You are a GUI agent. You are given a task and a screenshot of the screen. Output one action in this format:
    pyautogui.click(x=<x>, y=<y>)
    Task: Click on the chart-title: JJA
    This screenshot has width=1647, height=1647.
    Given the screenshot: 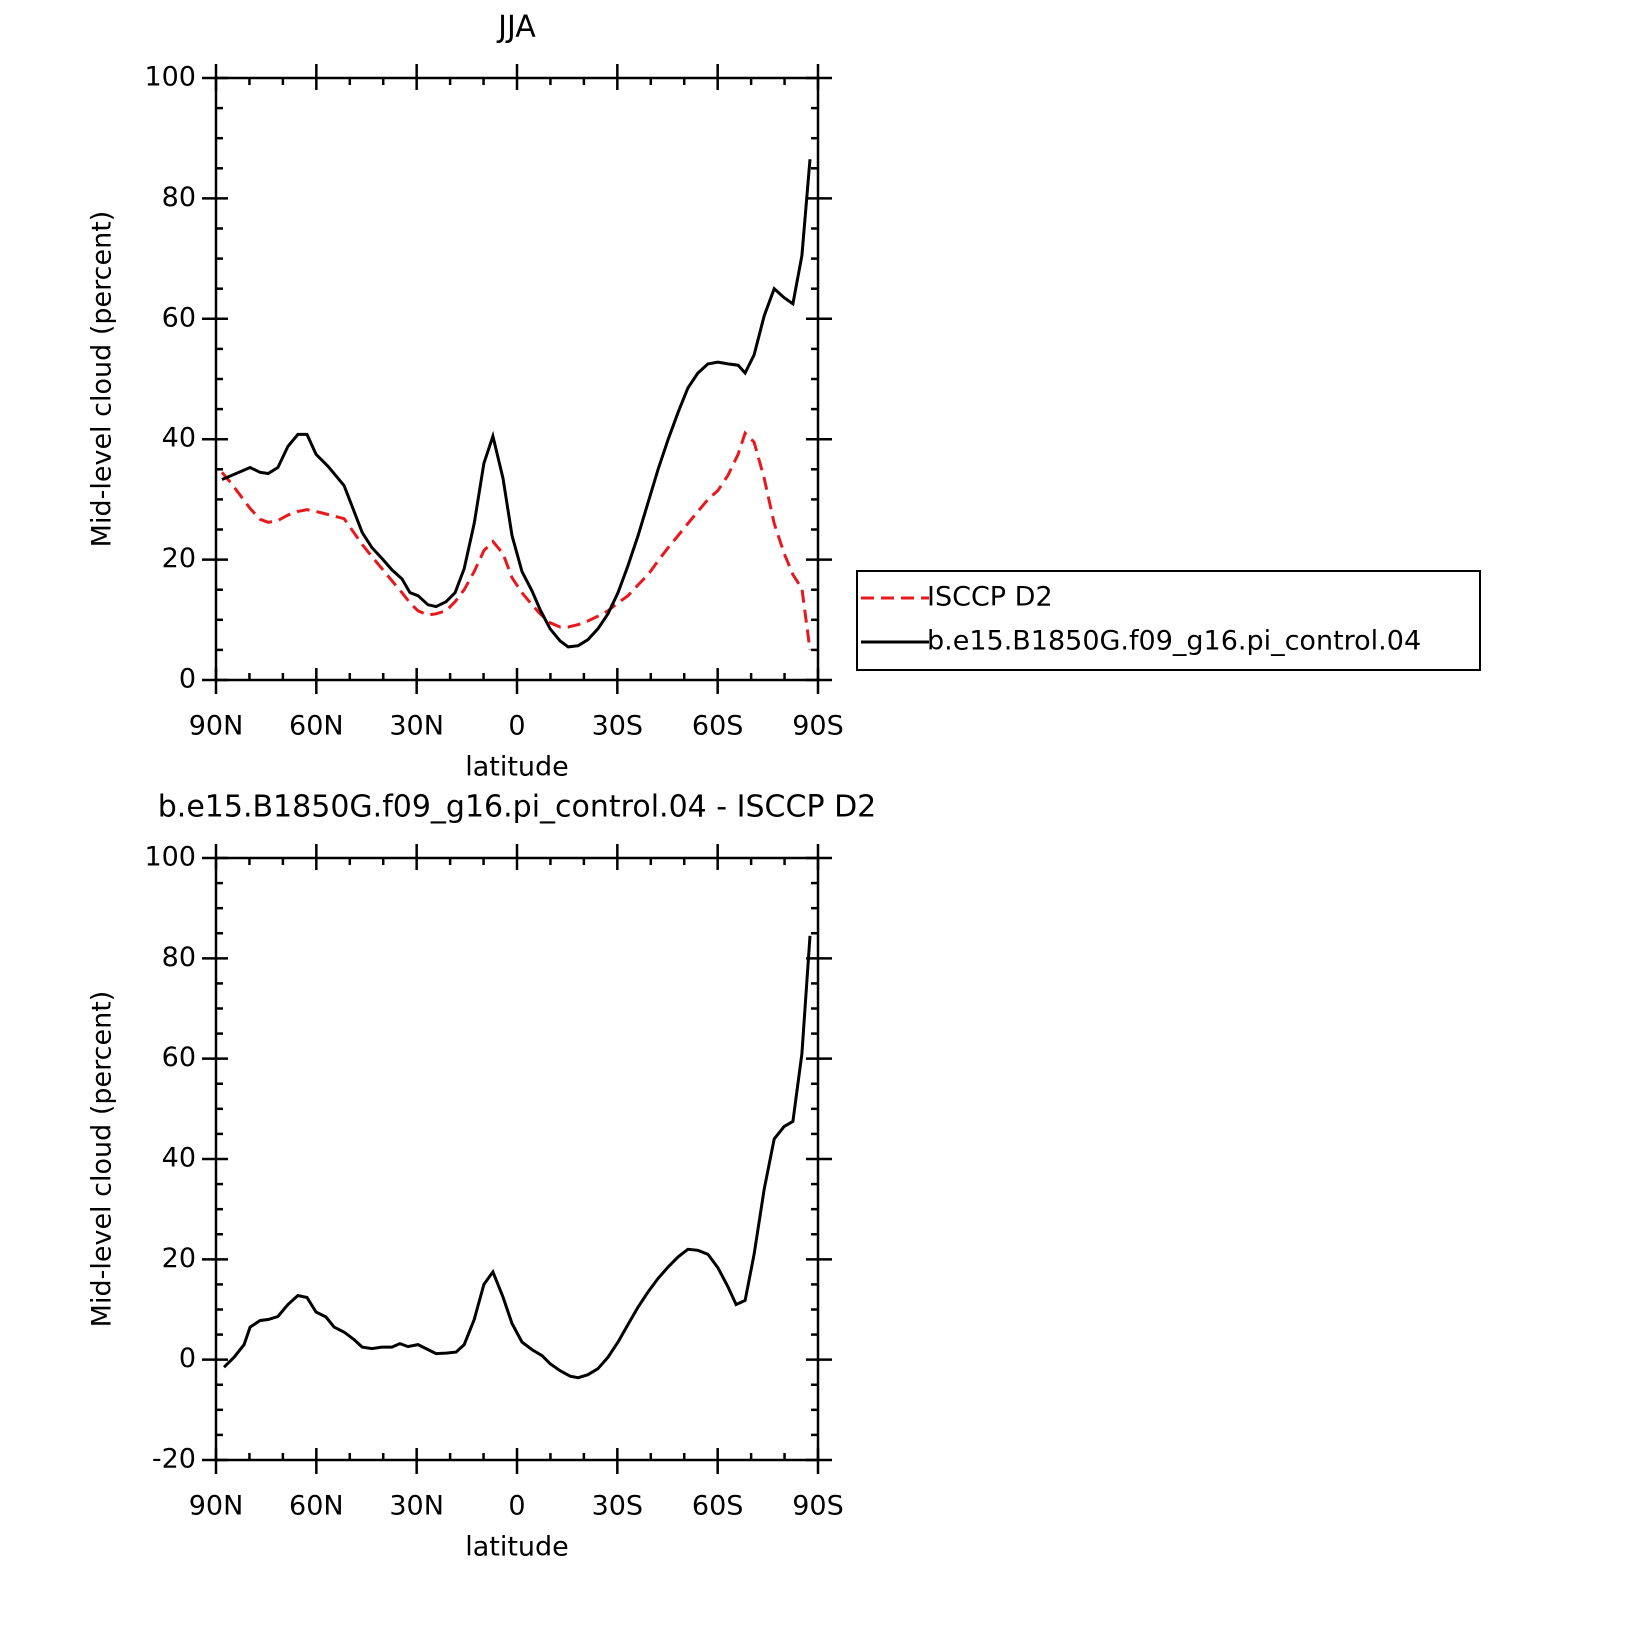 What is the action you would take?
    pyautogui.click(x=516, y=27)
    